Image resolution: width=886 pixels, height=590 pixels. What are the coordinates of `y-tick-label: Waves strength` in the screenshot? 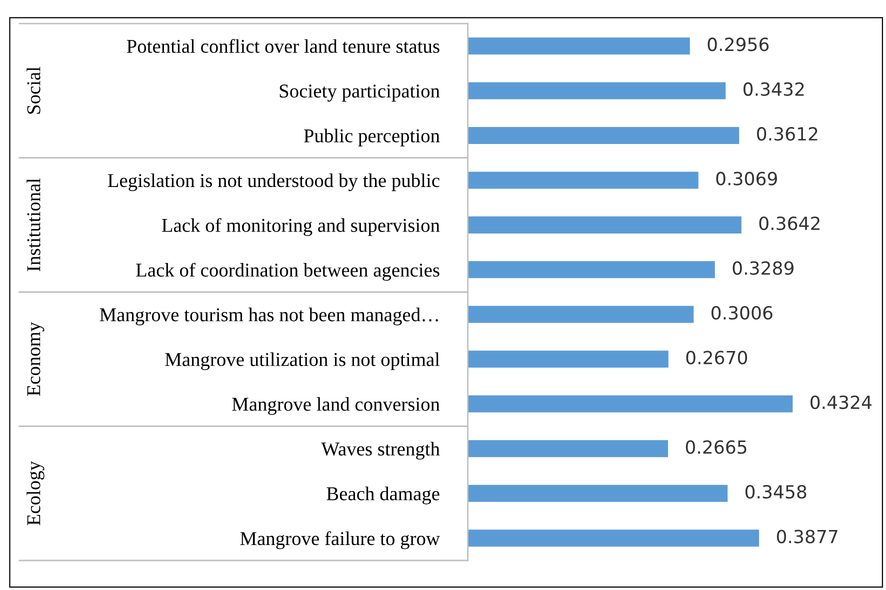 It's located at (380, 451).